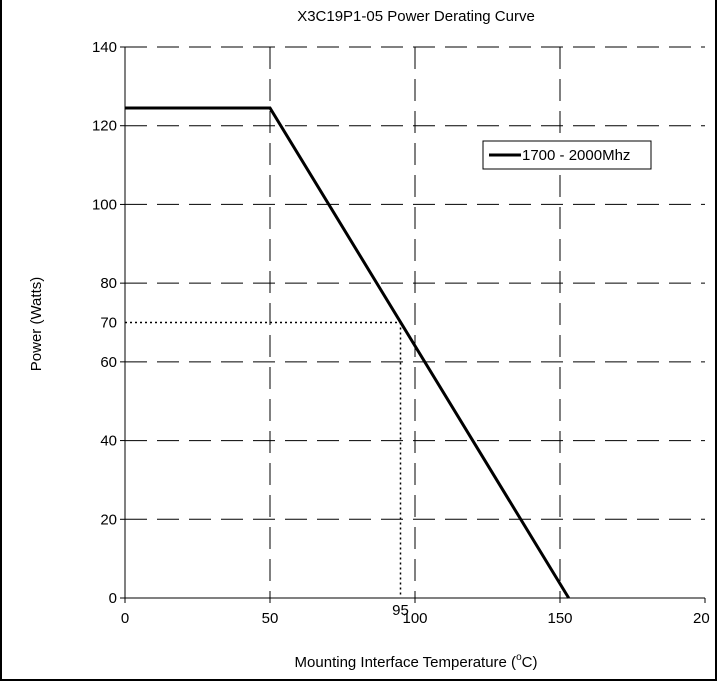  Describe the element at coordinates (104, 47) in the screenshot. I see `y-tick-label: 140` at that location.